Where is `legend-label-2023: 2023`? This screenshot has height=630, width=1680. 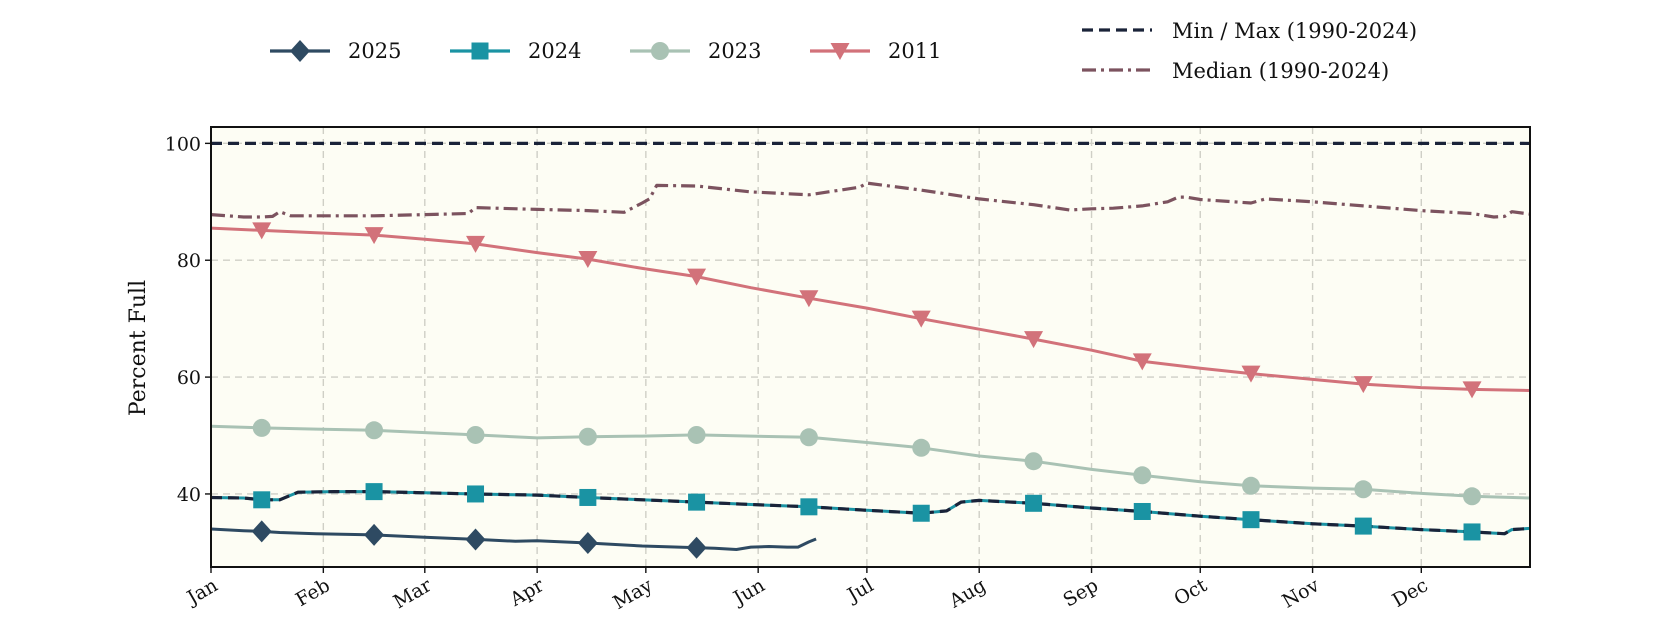 legend-label-2023: 2023 is located at coordinates (734, 51).